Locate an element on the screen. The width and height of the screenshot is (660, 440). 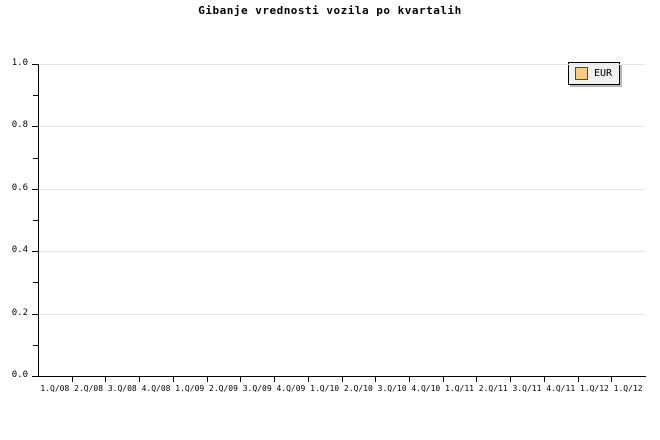
x-axis-label: 3.Q/08 is located at coordinates (122, 388).